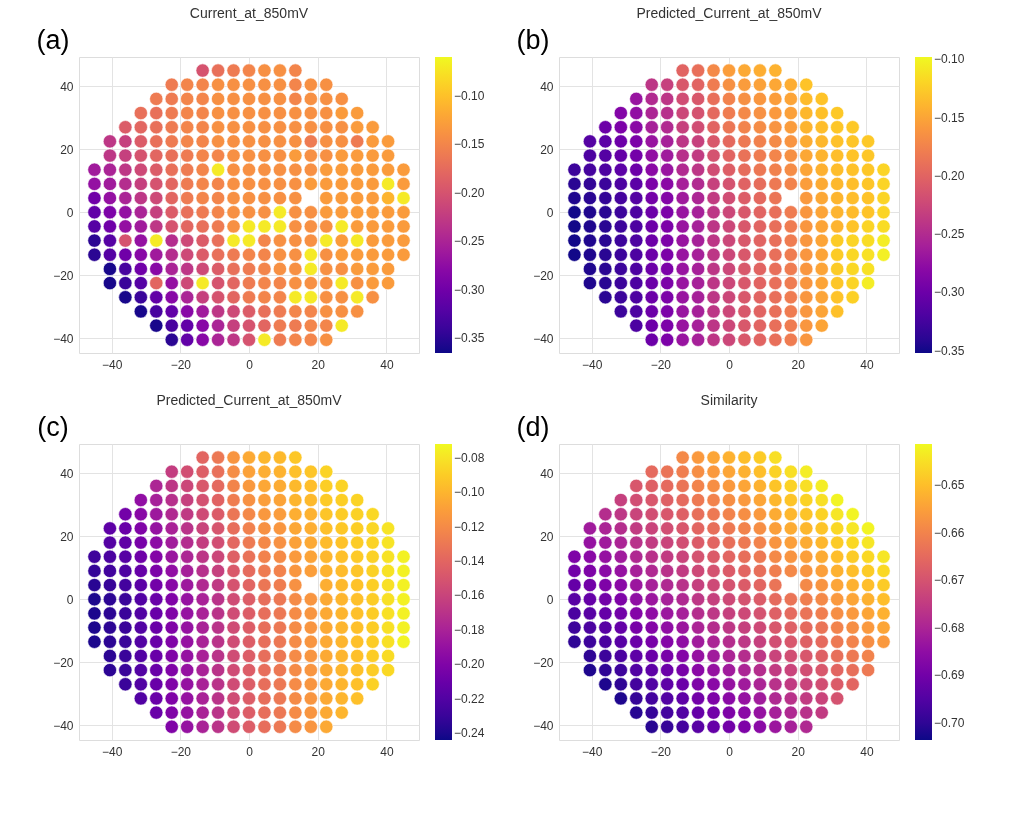 The image size is (1030, 818). I want to click on color-bar-label: −0.70, so click(949, 722).